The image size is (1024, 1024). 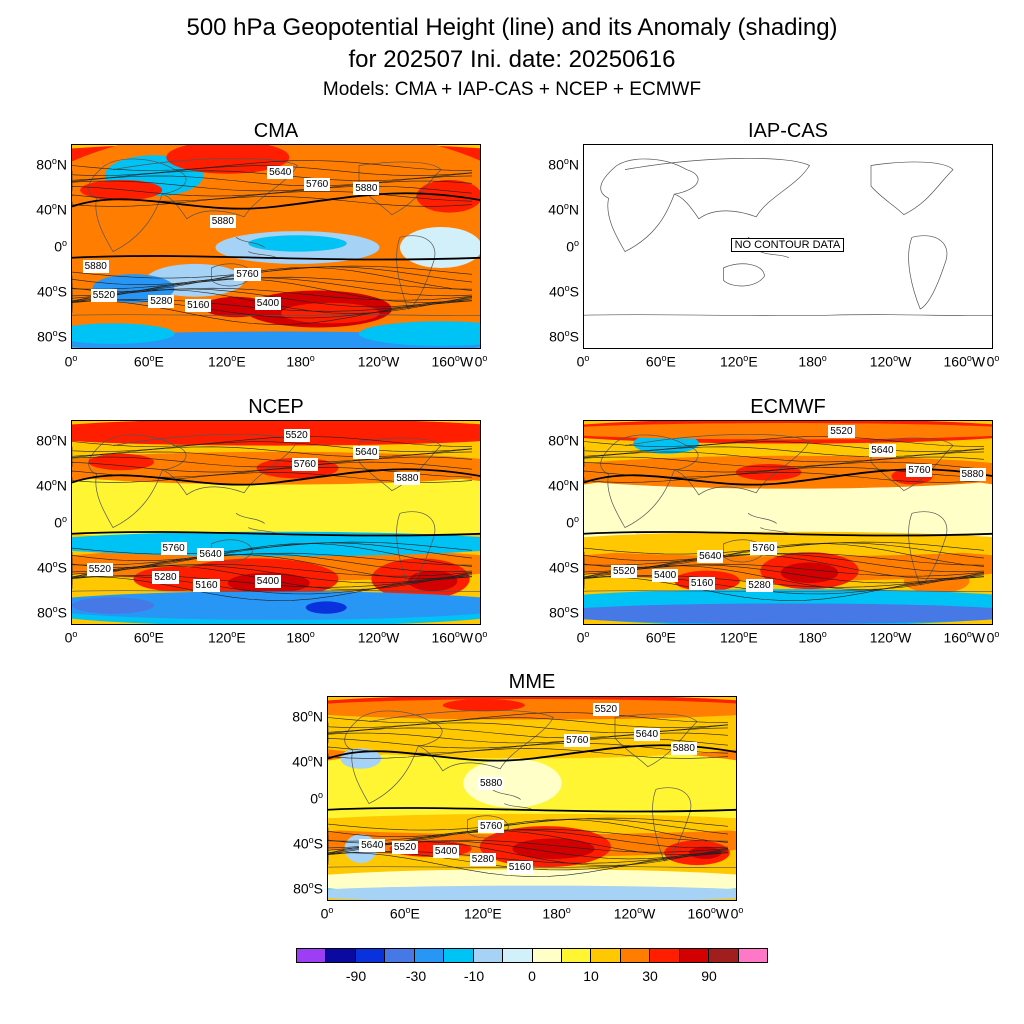 I want to click on colorbar-tick-label: 90, so click(x=709, y=976).